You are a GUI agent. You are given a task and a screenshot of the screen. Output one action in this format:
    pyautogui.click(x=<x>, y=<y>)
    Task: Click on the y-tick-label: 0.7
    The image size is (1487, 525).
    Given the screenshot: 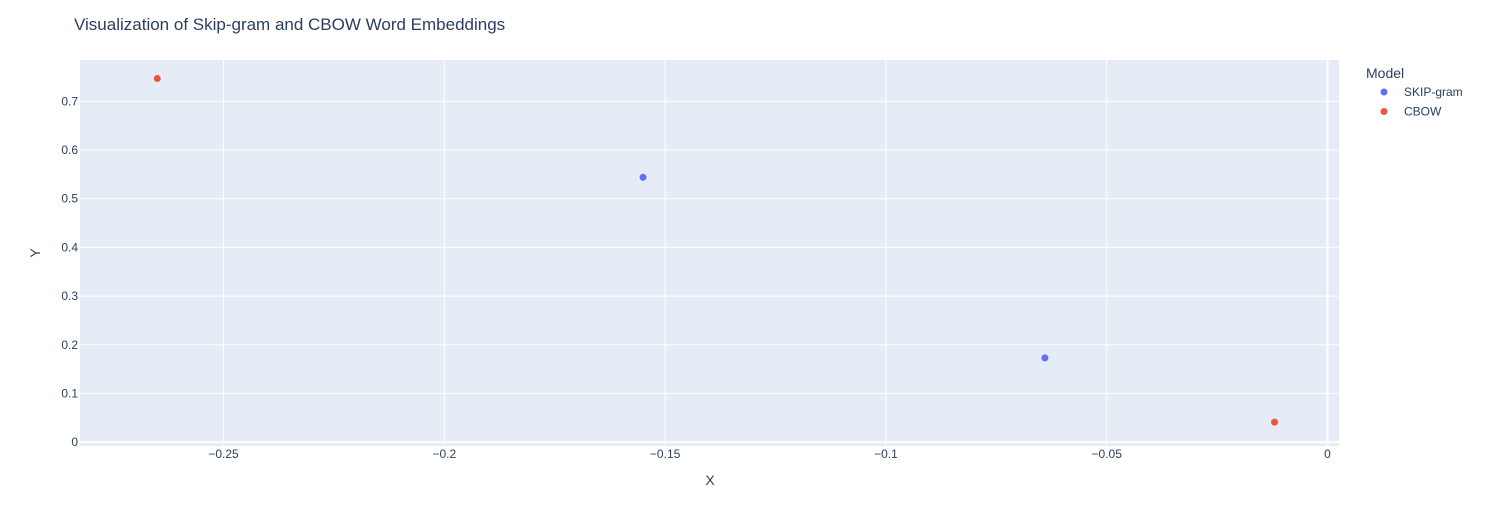 What is the action you would take?
    pyautogui.click(x=69, y=101)
    